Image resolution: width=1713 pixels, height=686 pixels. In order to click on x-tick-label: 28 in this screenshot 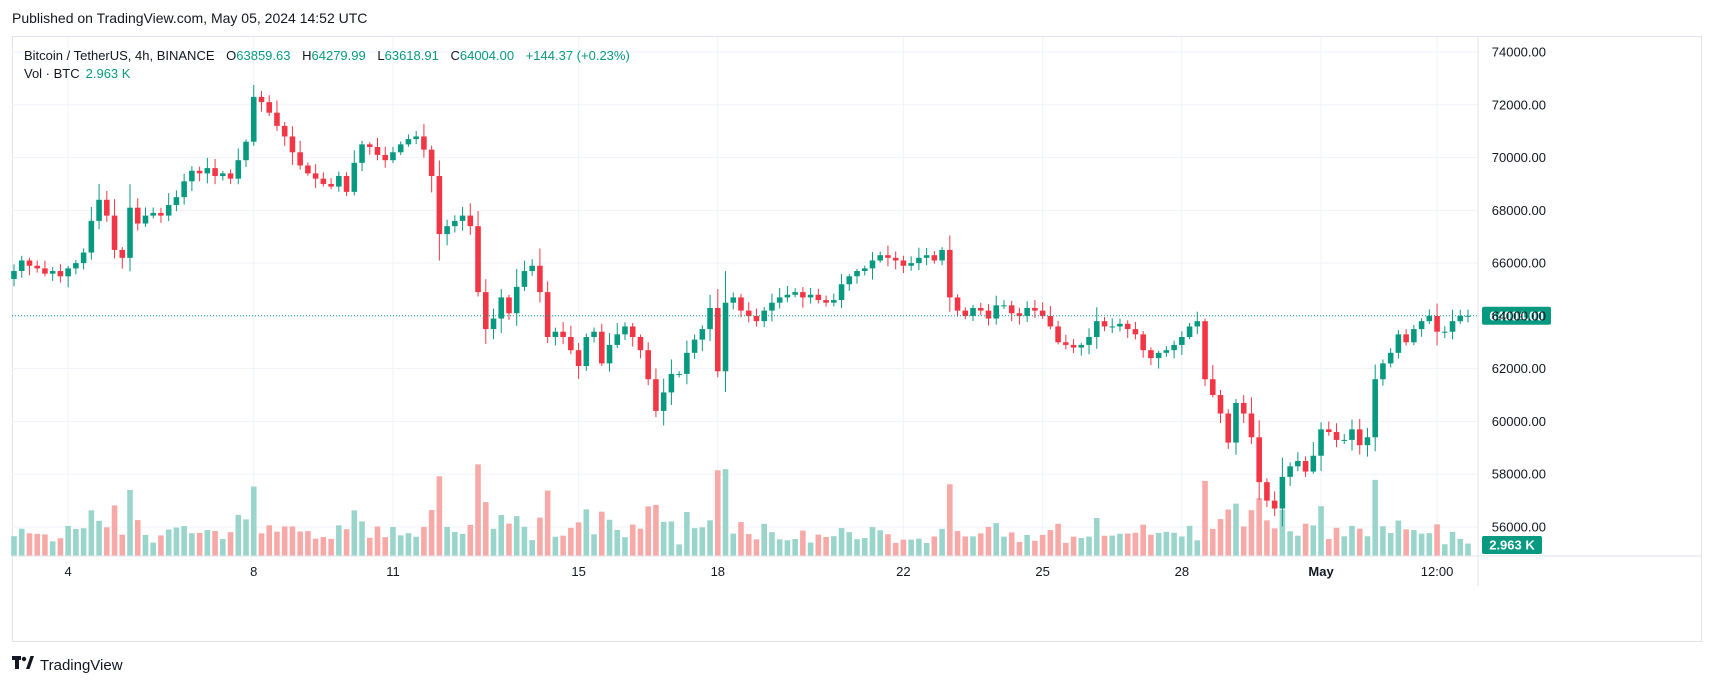, I will do `click(1182, 571)`.